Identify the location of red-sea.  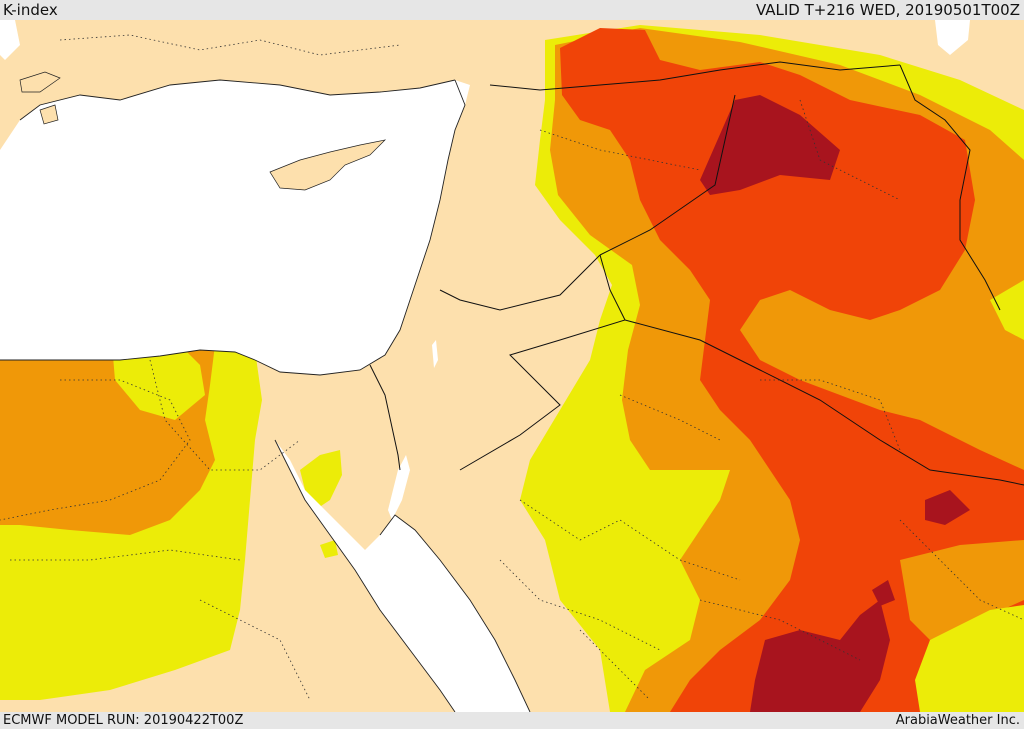
(402, 576).